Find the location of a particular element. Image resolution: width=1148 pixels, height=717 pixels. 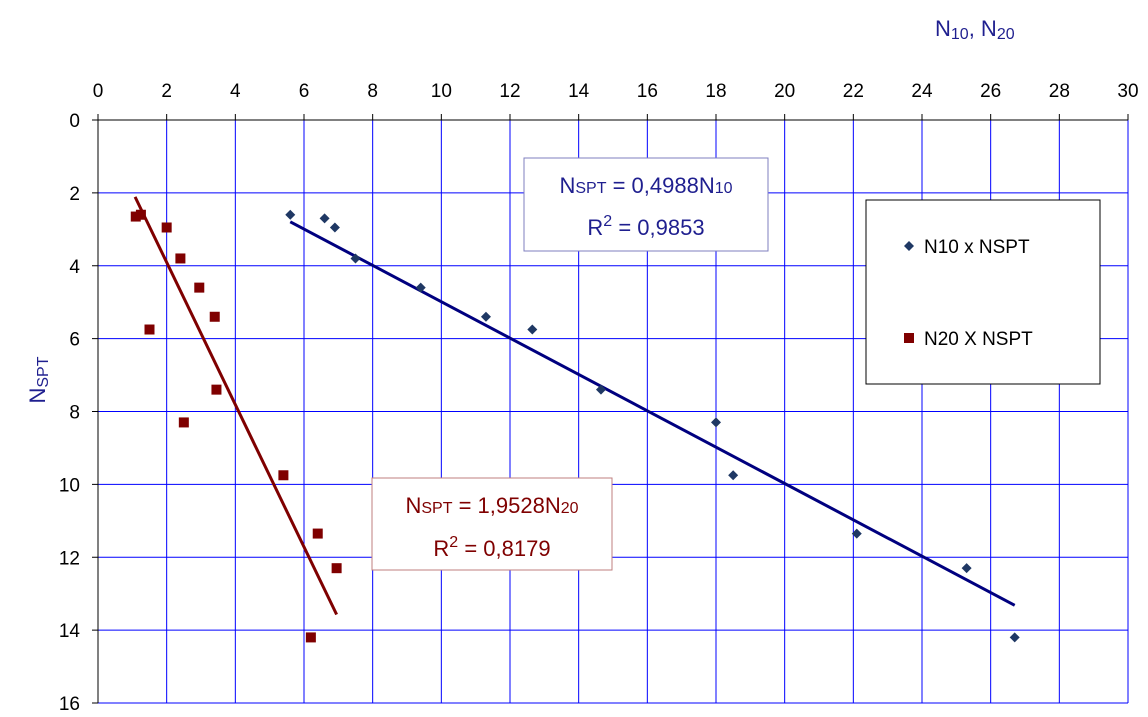

x-tick-label-3: 6 is located at coordinates (304, 91).